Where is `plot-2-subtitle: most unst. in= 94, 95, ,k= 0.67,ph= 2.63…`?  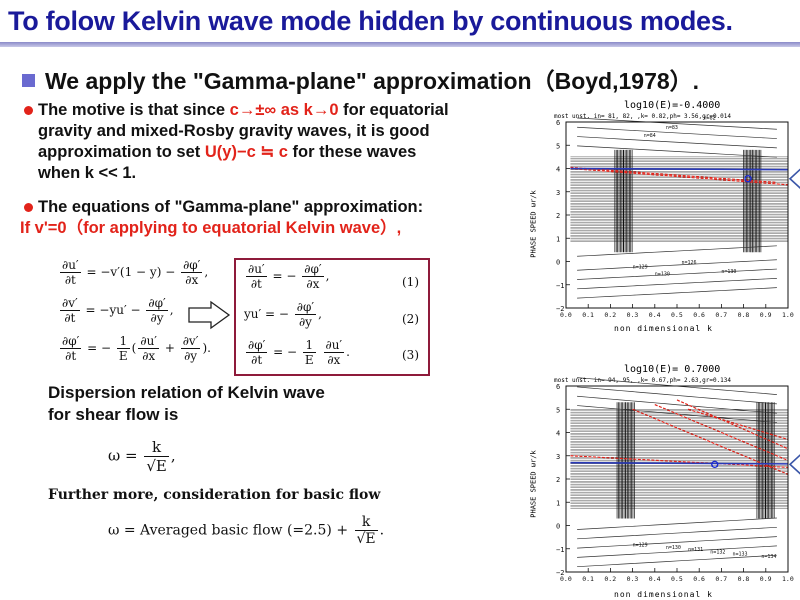
plot-2-subtitle: most unst. in= 94, 95, ,k= 0.67,ph= 2.63… is located at coordinates (643, 380).